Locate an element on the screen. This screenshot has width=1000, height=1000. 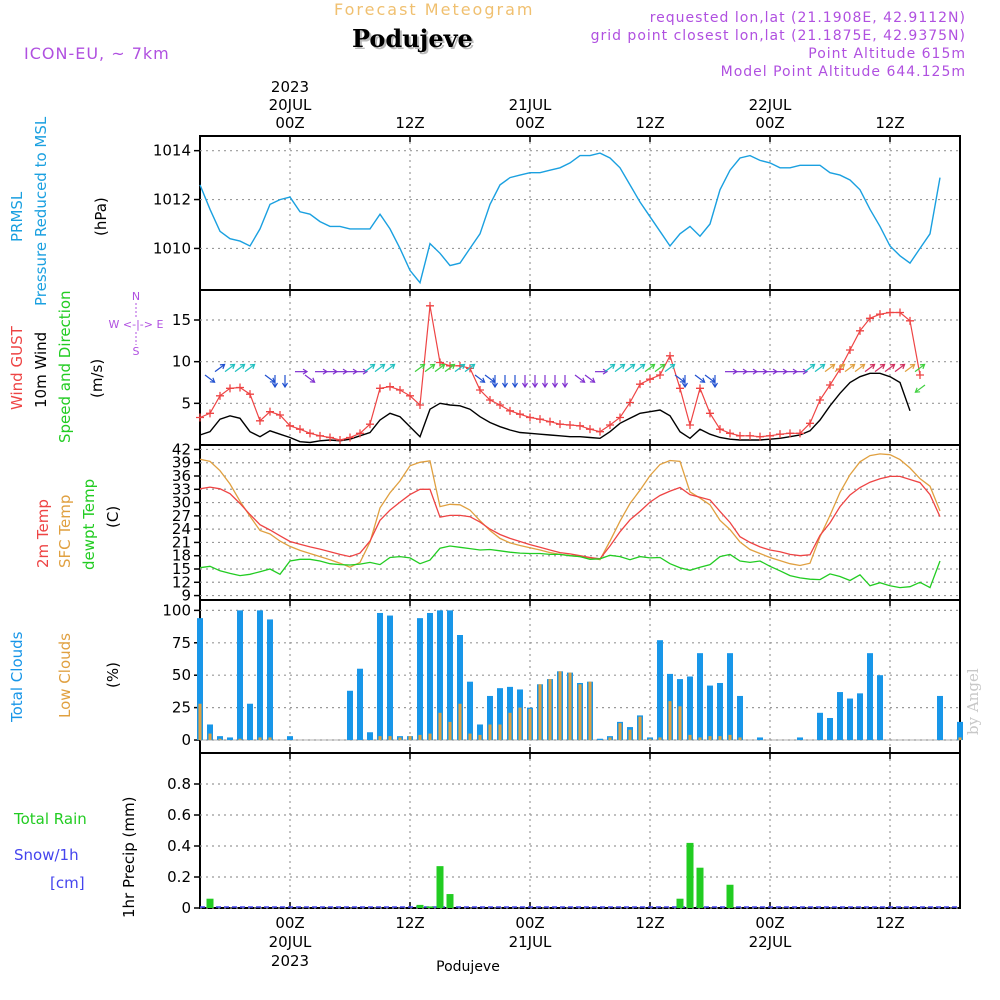
y-tick-label: 24 is located at coordinates (181, 529).